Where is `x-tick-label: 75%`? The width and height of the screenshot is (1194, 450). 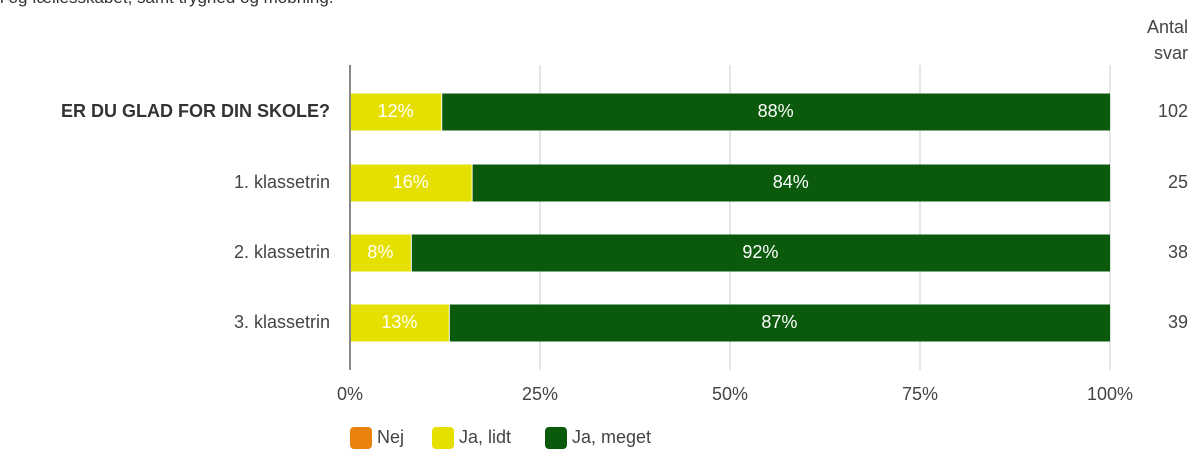
x-tick-label: 75% is located at coordinates (920, 394).